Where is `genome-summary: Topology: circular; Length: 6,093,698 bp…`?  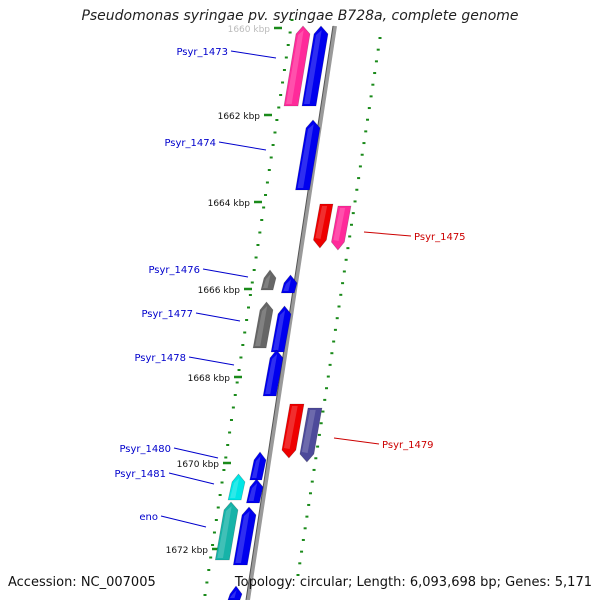
genome-summary: Topology: circular; Length: 6,093,698 bp… is located at coordinates (413, 582).